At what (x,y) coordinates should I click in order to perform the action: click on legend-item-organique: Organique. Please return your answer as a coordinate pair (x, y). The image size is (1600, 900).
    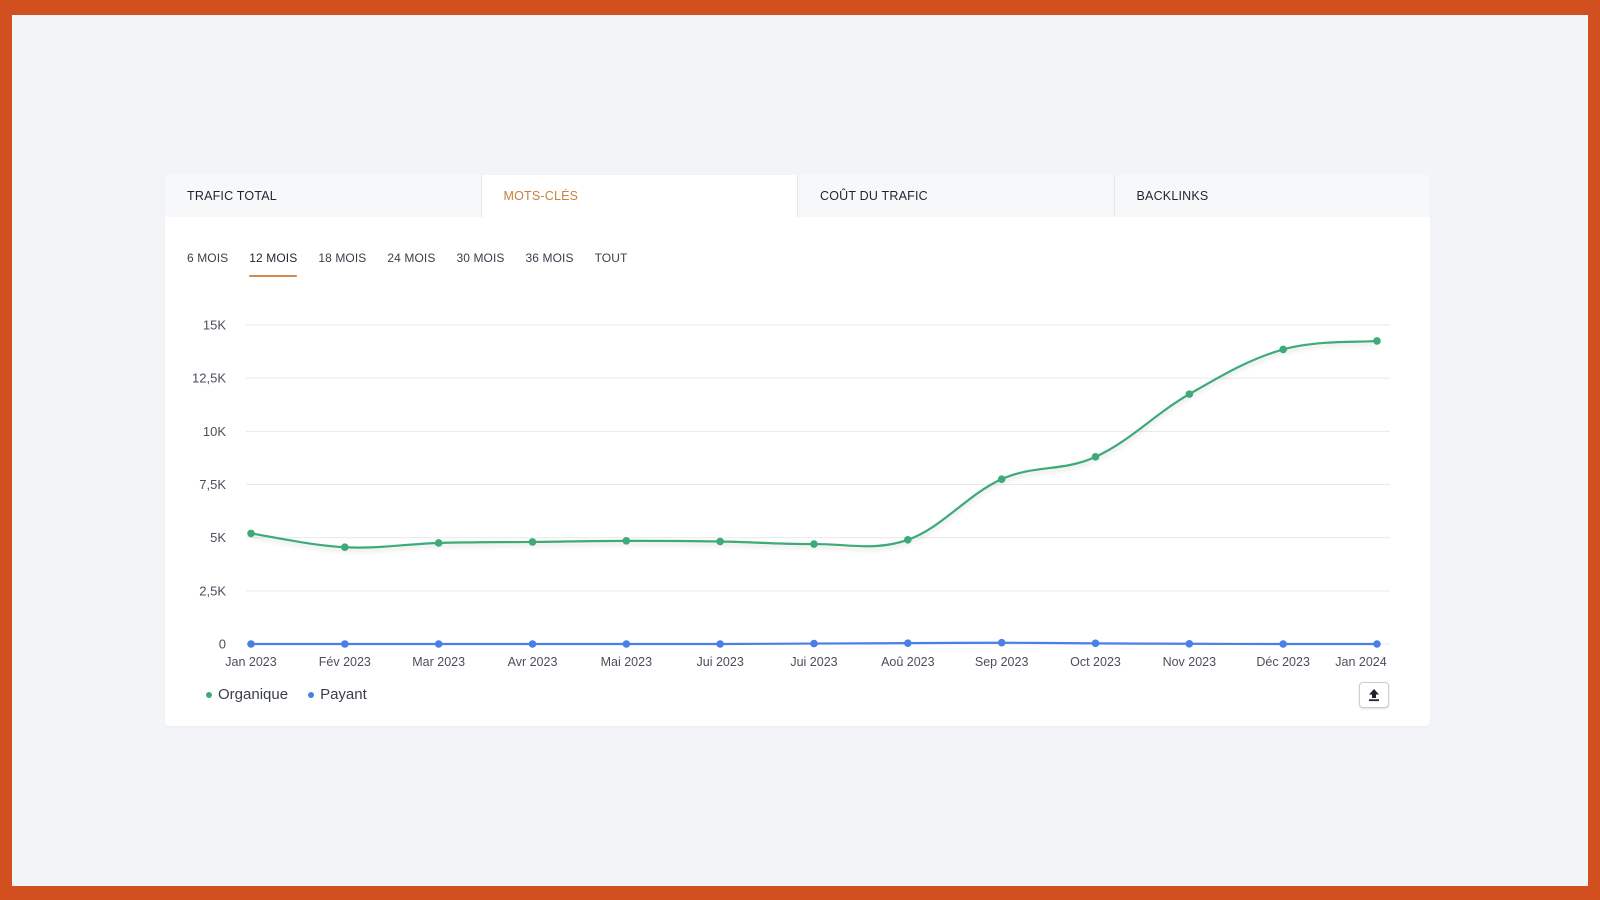
    Looking at the image, I should click on (247, 694).